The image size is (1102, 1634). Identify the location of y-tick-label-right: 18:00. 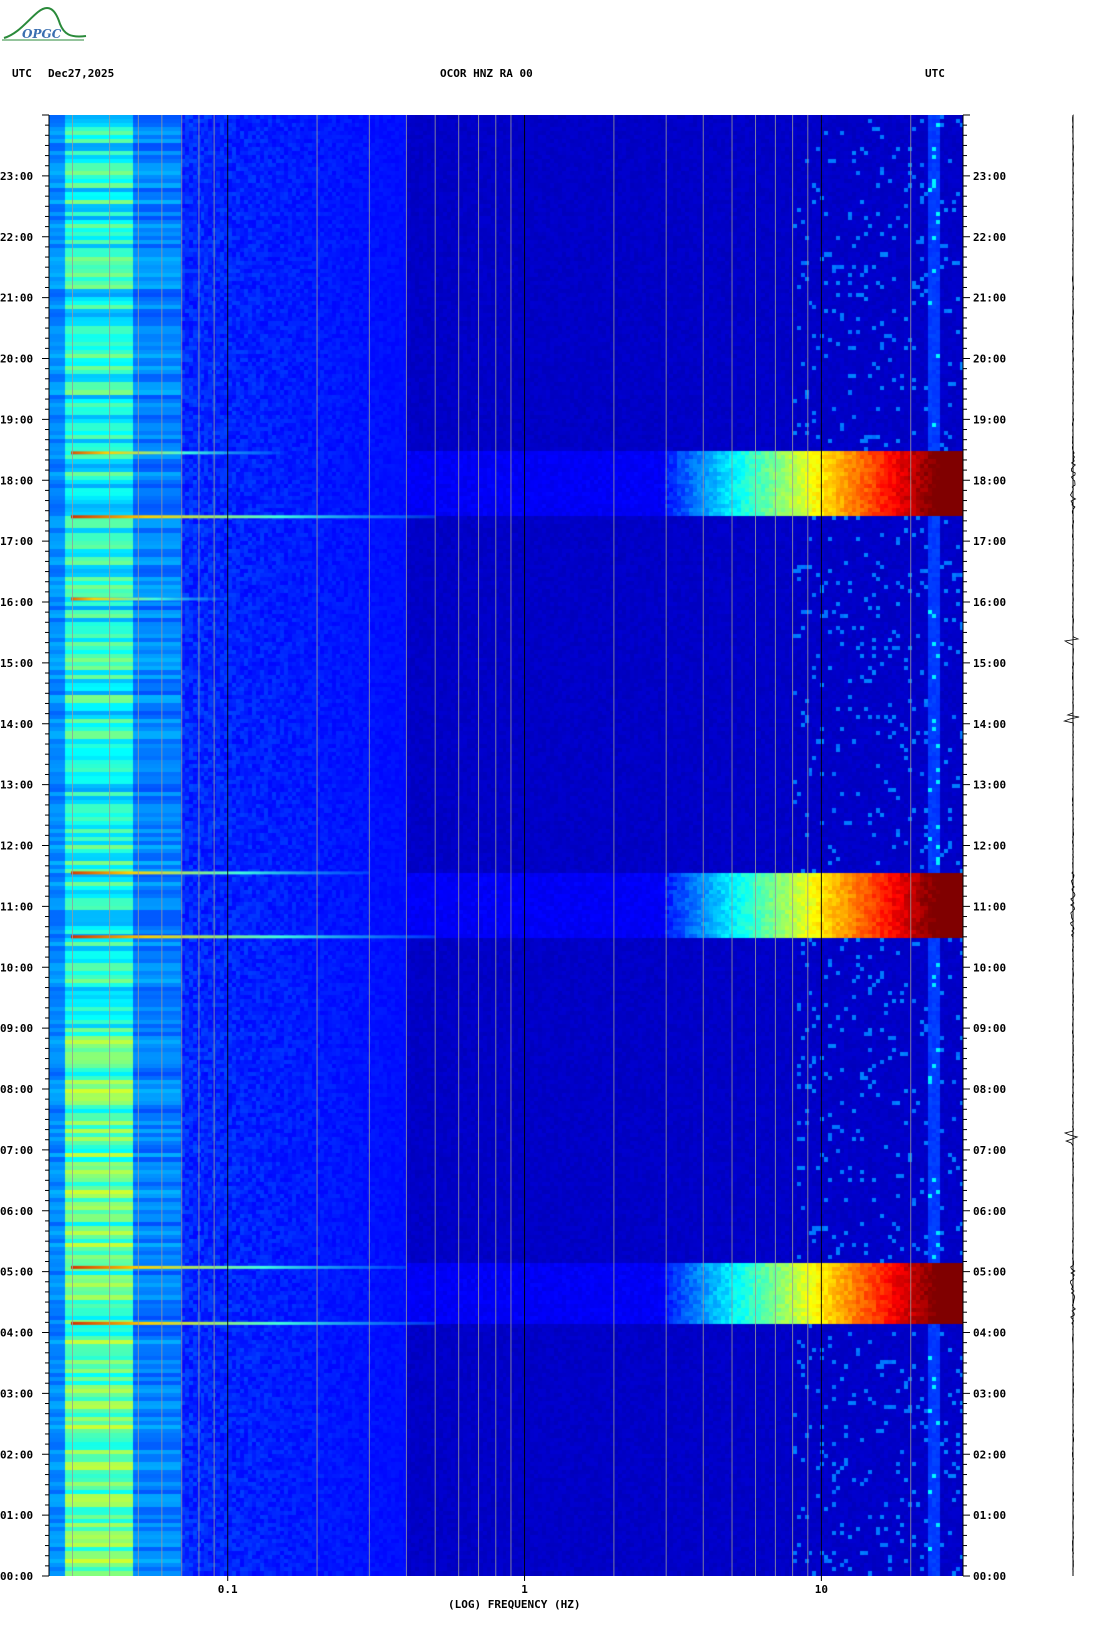
(989, 480).